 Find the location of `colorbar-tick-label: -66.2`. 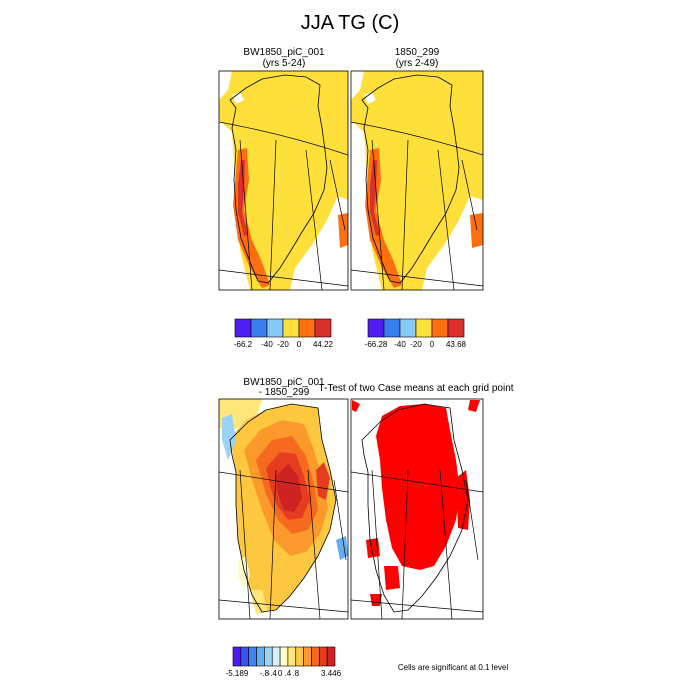

colorbar-tick-label: -66.2 is located at coordinates (243, 344).